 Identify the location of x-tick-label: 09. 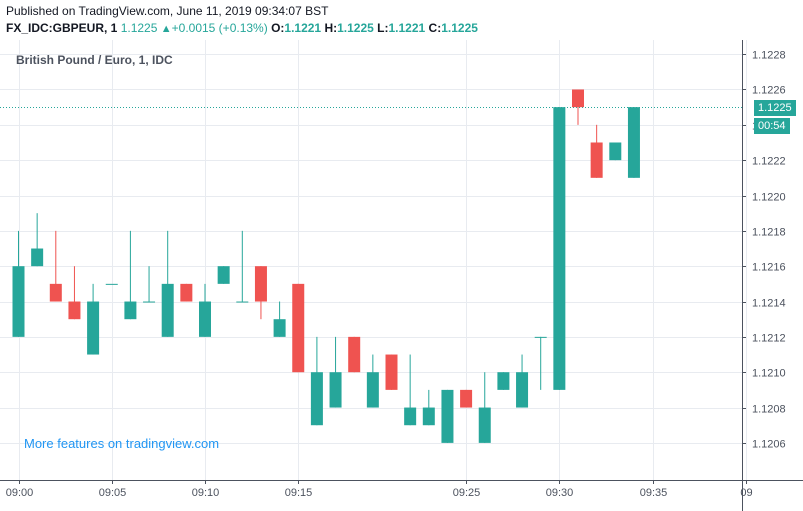
(746, 493).